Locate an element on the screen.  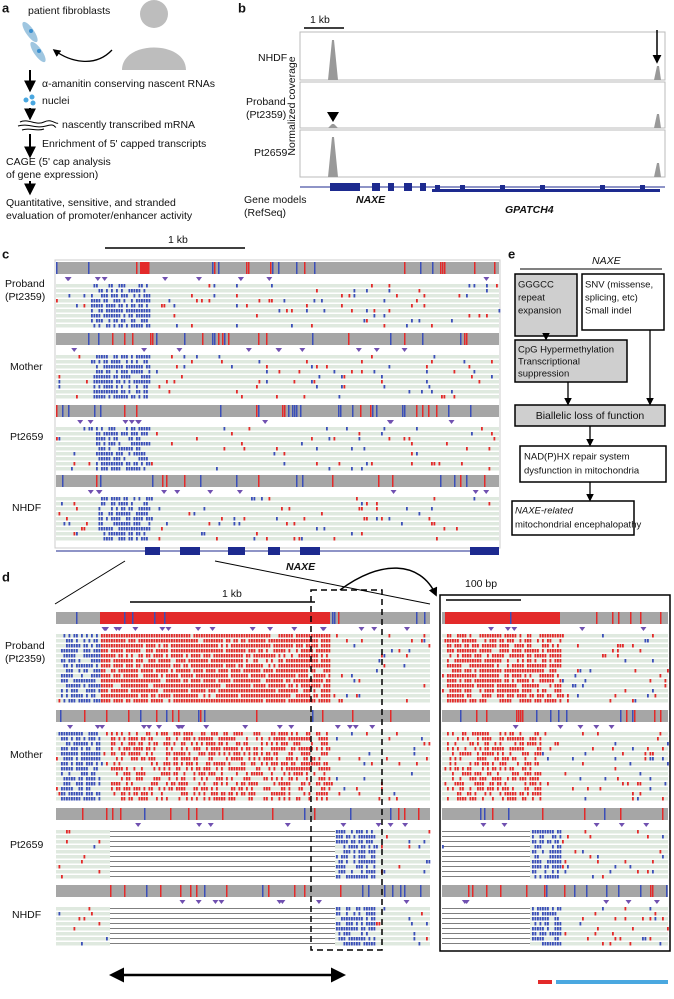
sample-label: Pt2659 is located at coordinates (26, 845).